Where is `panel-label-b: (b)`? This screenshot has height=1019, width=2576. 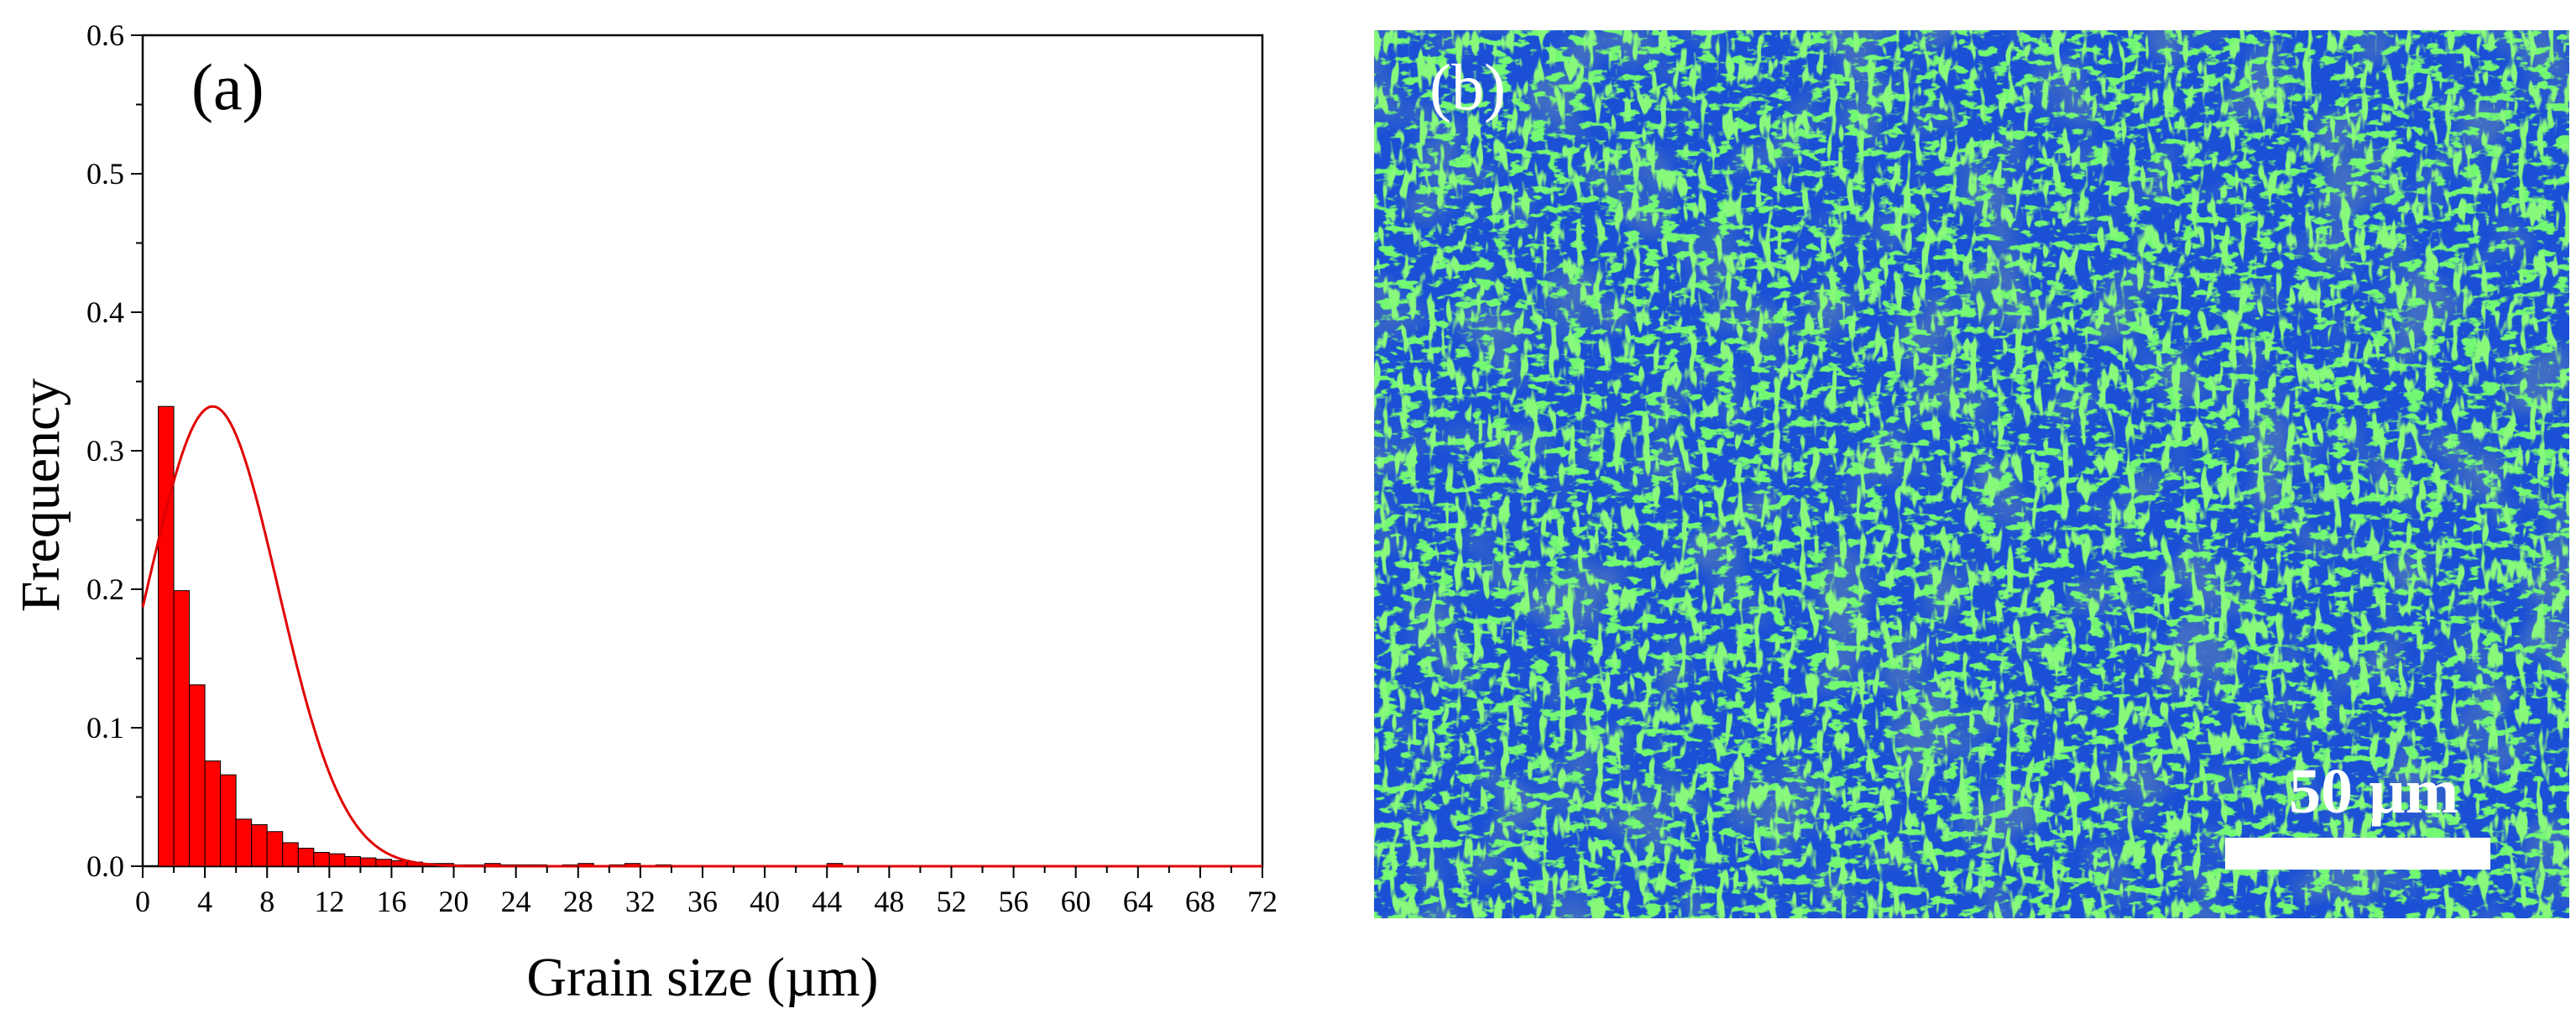
panel-label-b: (b) is located at coordinates (1467, 86).